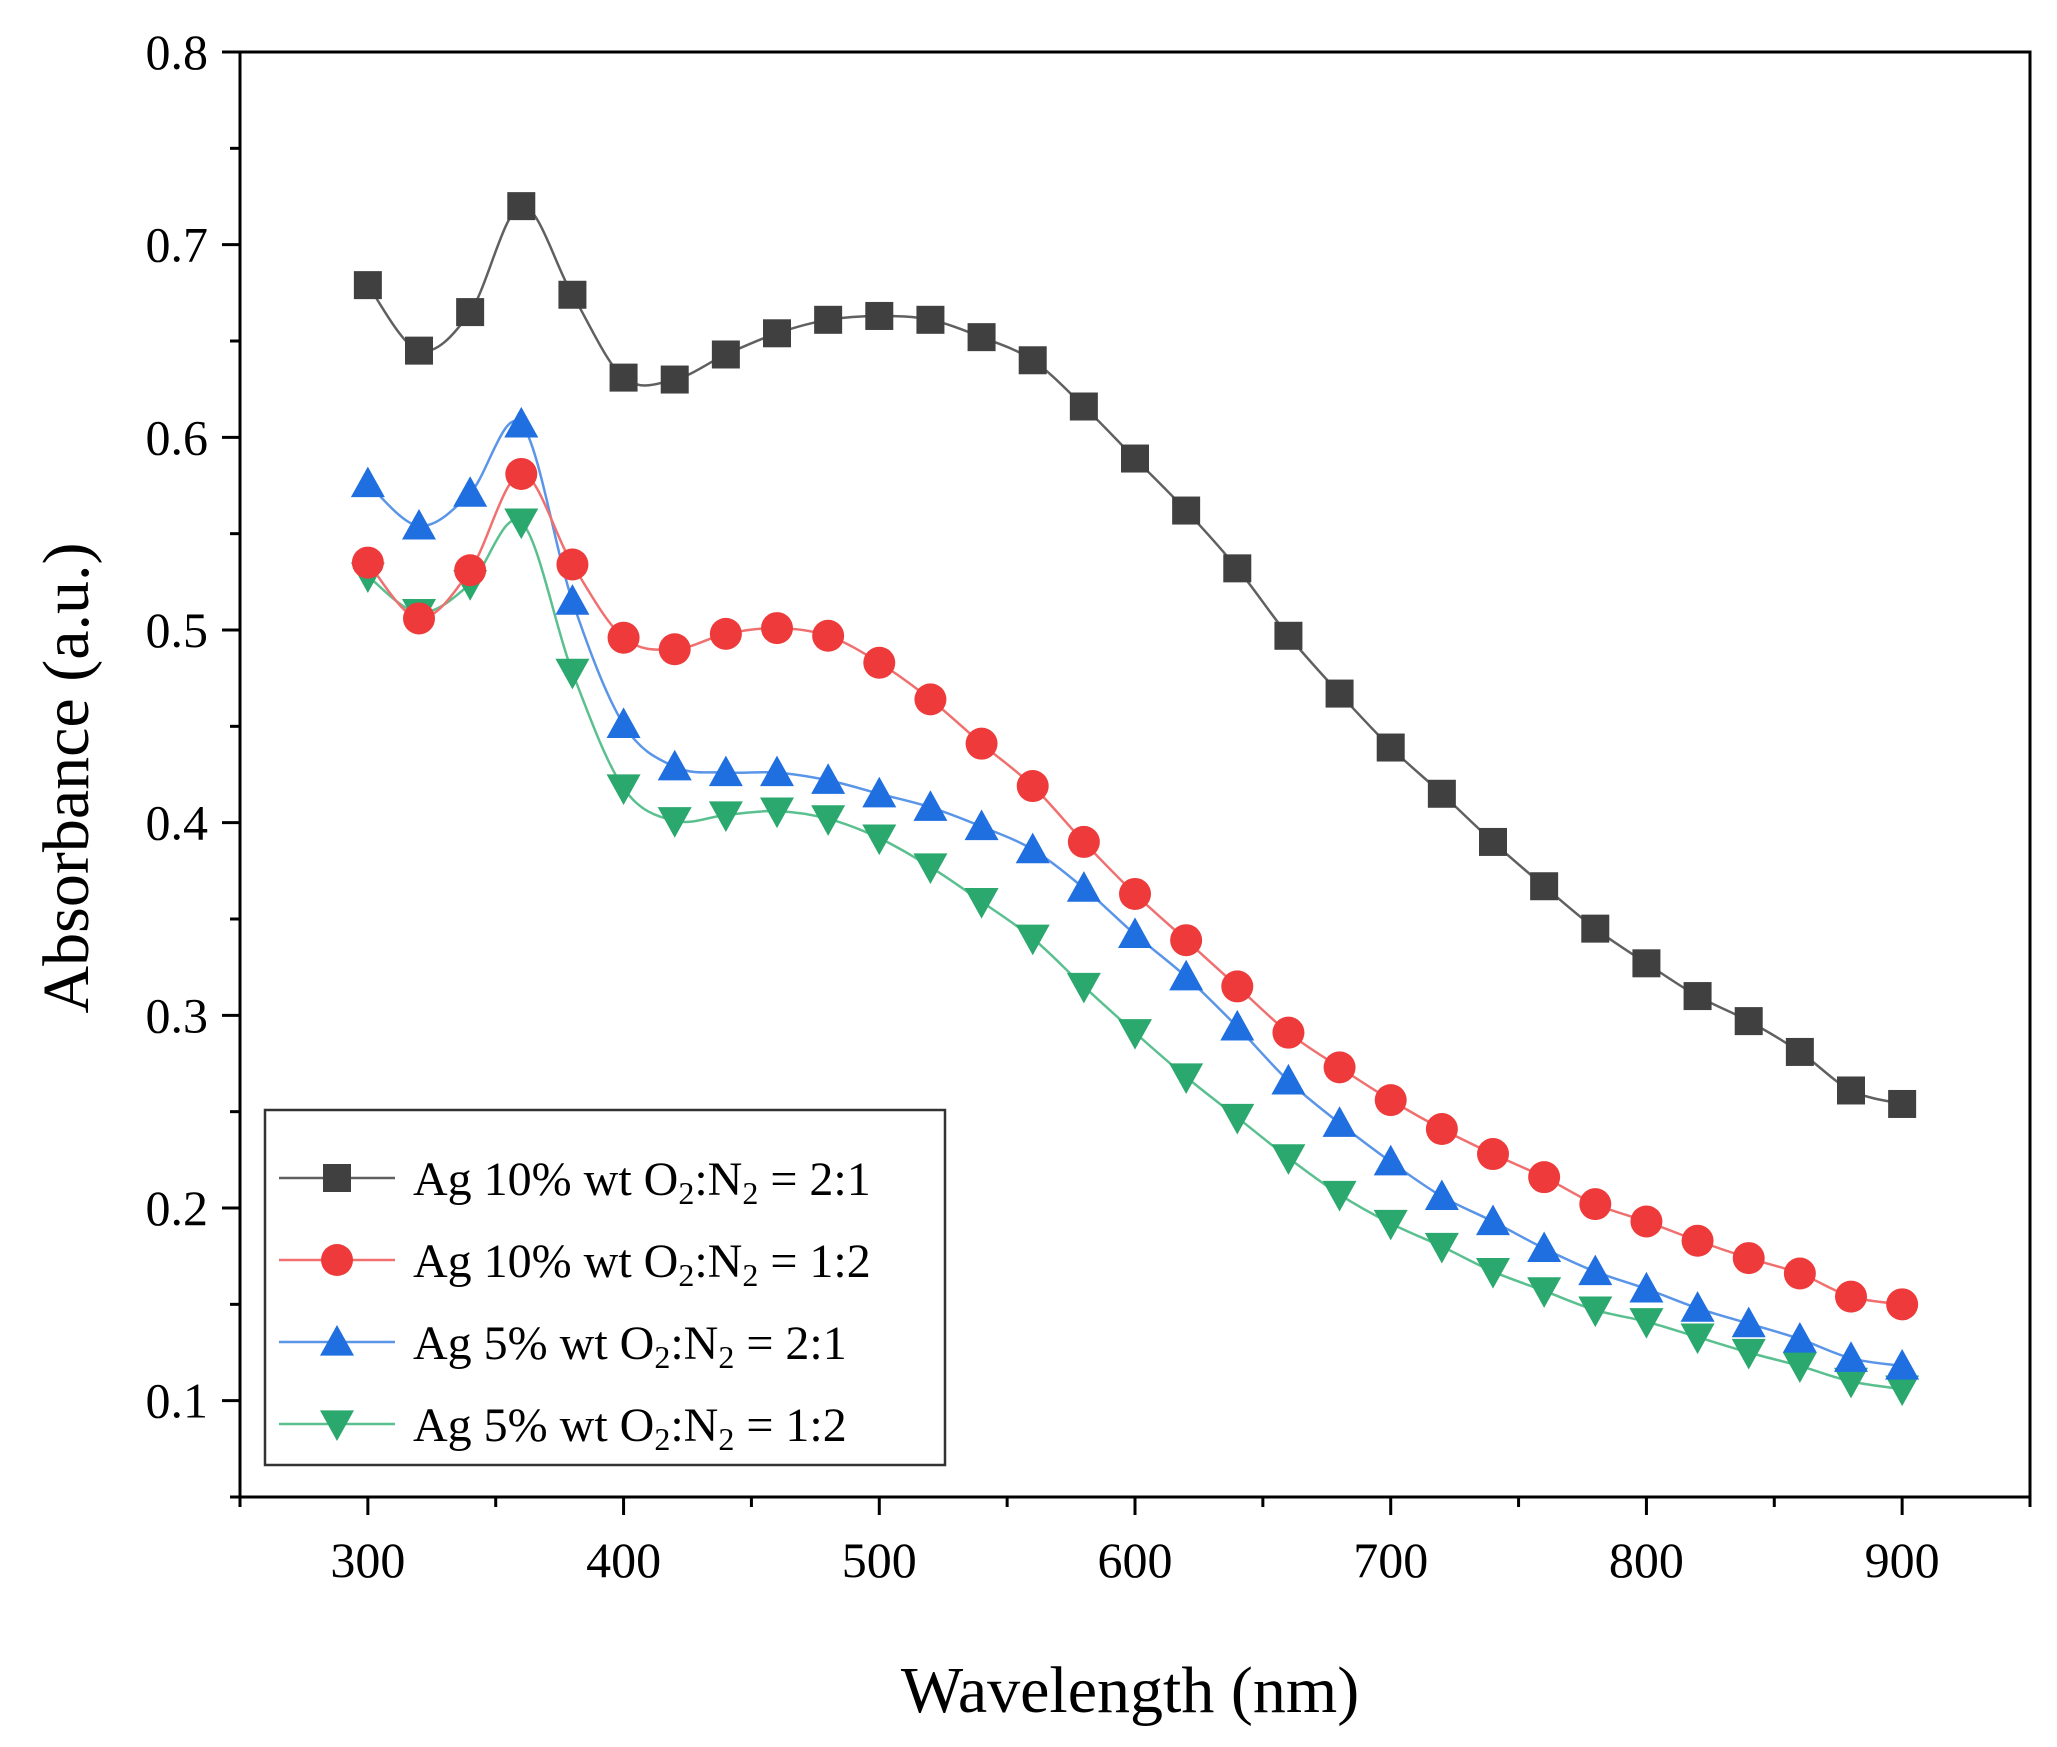 The height and width of the screenshot is (1747, 2057). Describe the element at coordinates (623, 1560) in the screenshot. I see `x-tick-label: 400` at that location.